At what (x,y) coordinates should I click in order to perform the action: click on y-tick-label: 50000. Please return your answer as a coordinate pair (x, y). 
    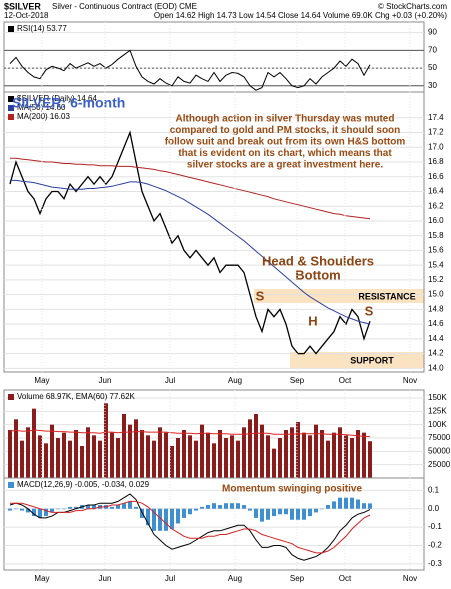
    Looking at the image, I should click on (439, 450).